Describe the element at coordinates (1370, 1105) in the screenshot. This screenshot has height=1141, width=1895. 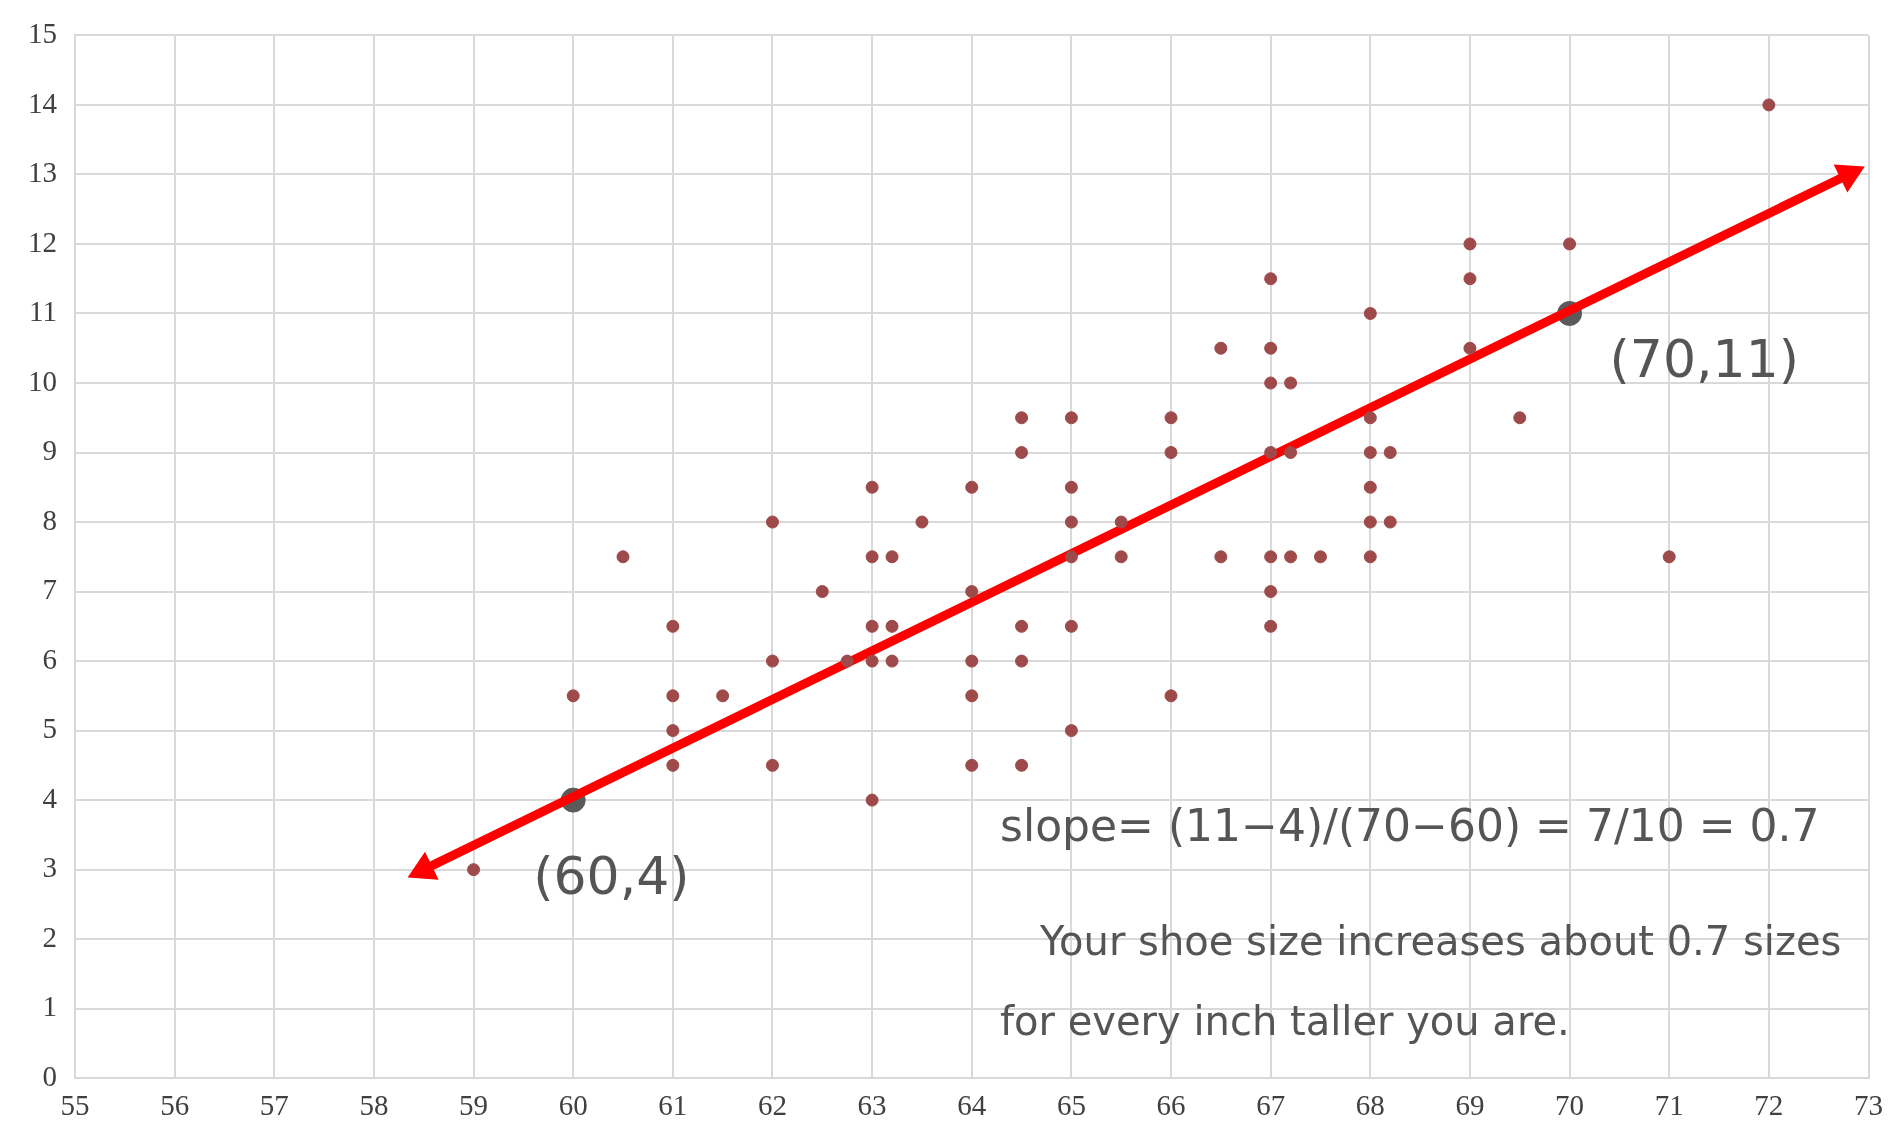
I see `x-tick-label: 68` at that location.